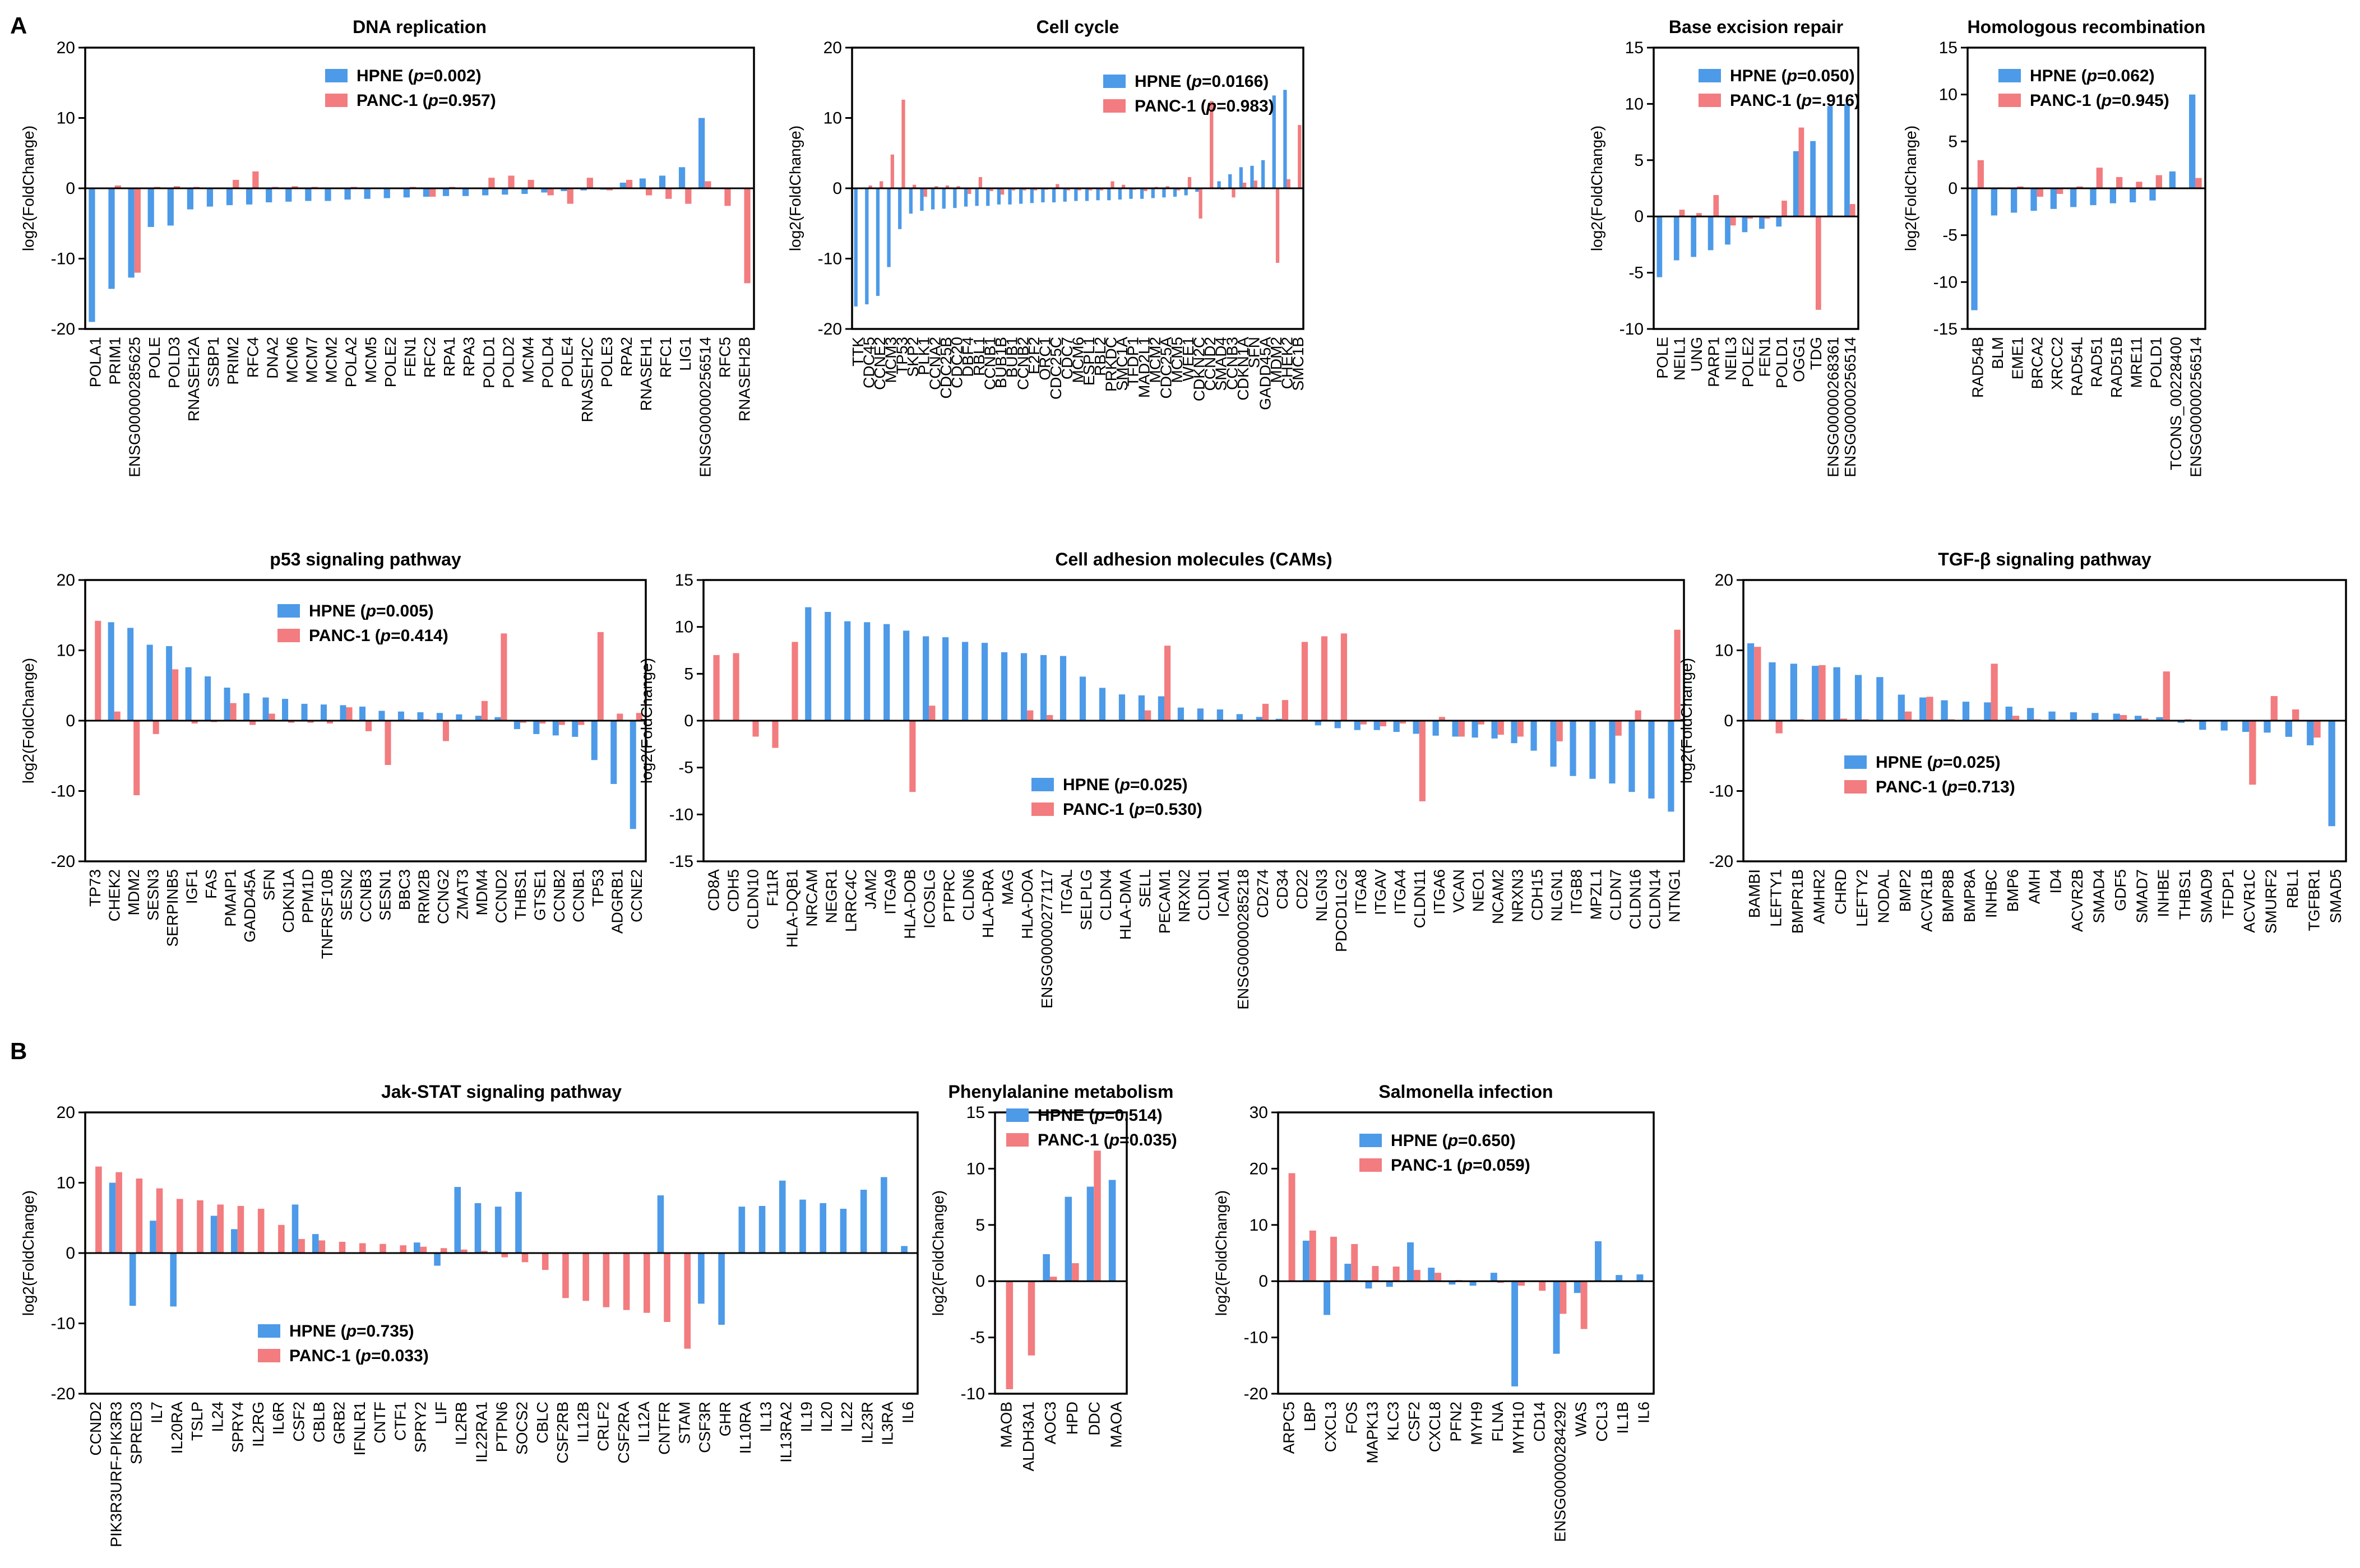 This screenshot has width=2360, height=1568. What do you see at coordinates (934, 363) in the screenshot?
I see `x-tick-label-ccna2: CCNA2` at bounding box center [934, 363].